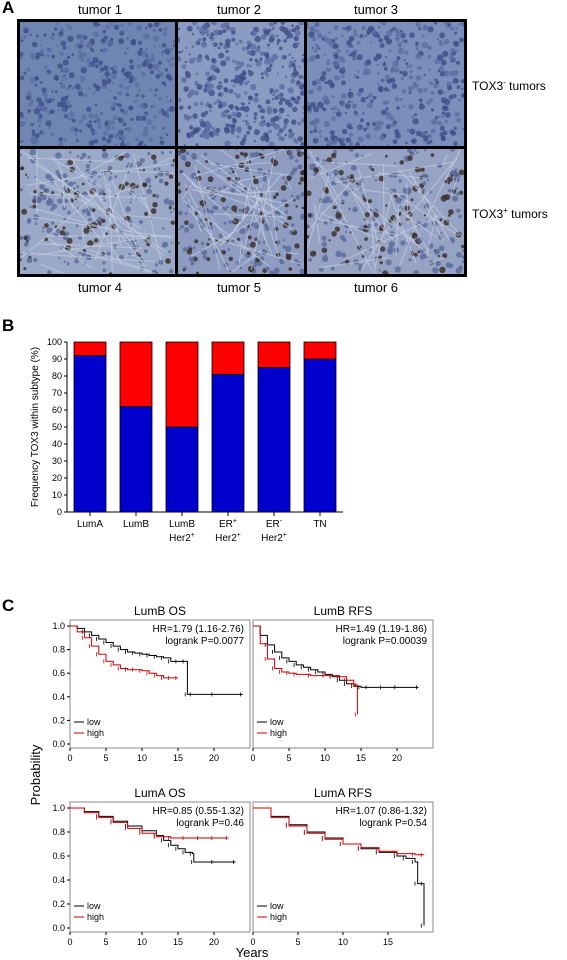 This screenshot has width=567, height=960. What do you see at coordinates (241, 84) in the screenshot?
I see `tumor-2-image-texture` at bounding box center [241, 84].